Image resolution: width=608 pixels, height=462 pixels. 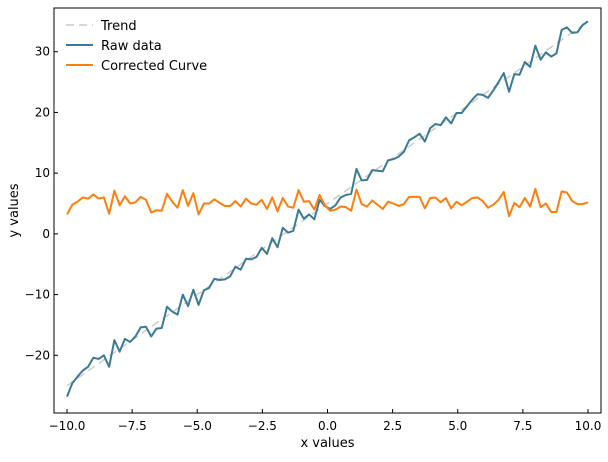 What do you see at coordinates (46, 234) in the screenshot?
I see `y-tick-label: 0` at bounding box center [46, 234].